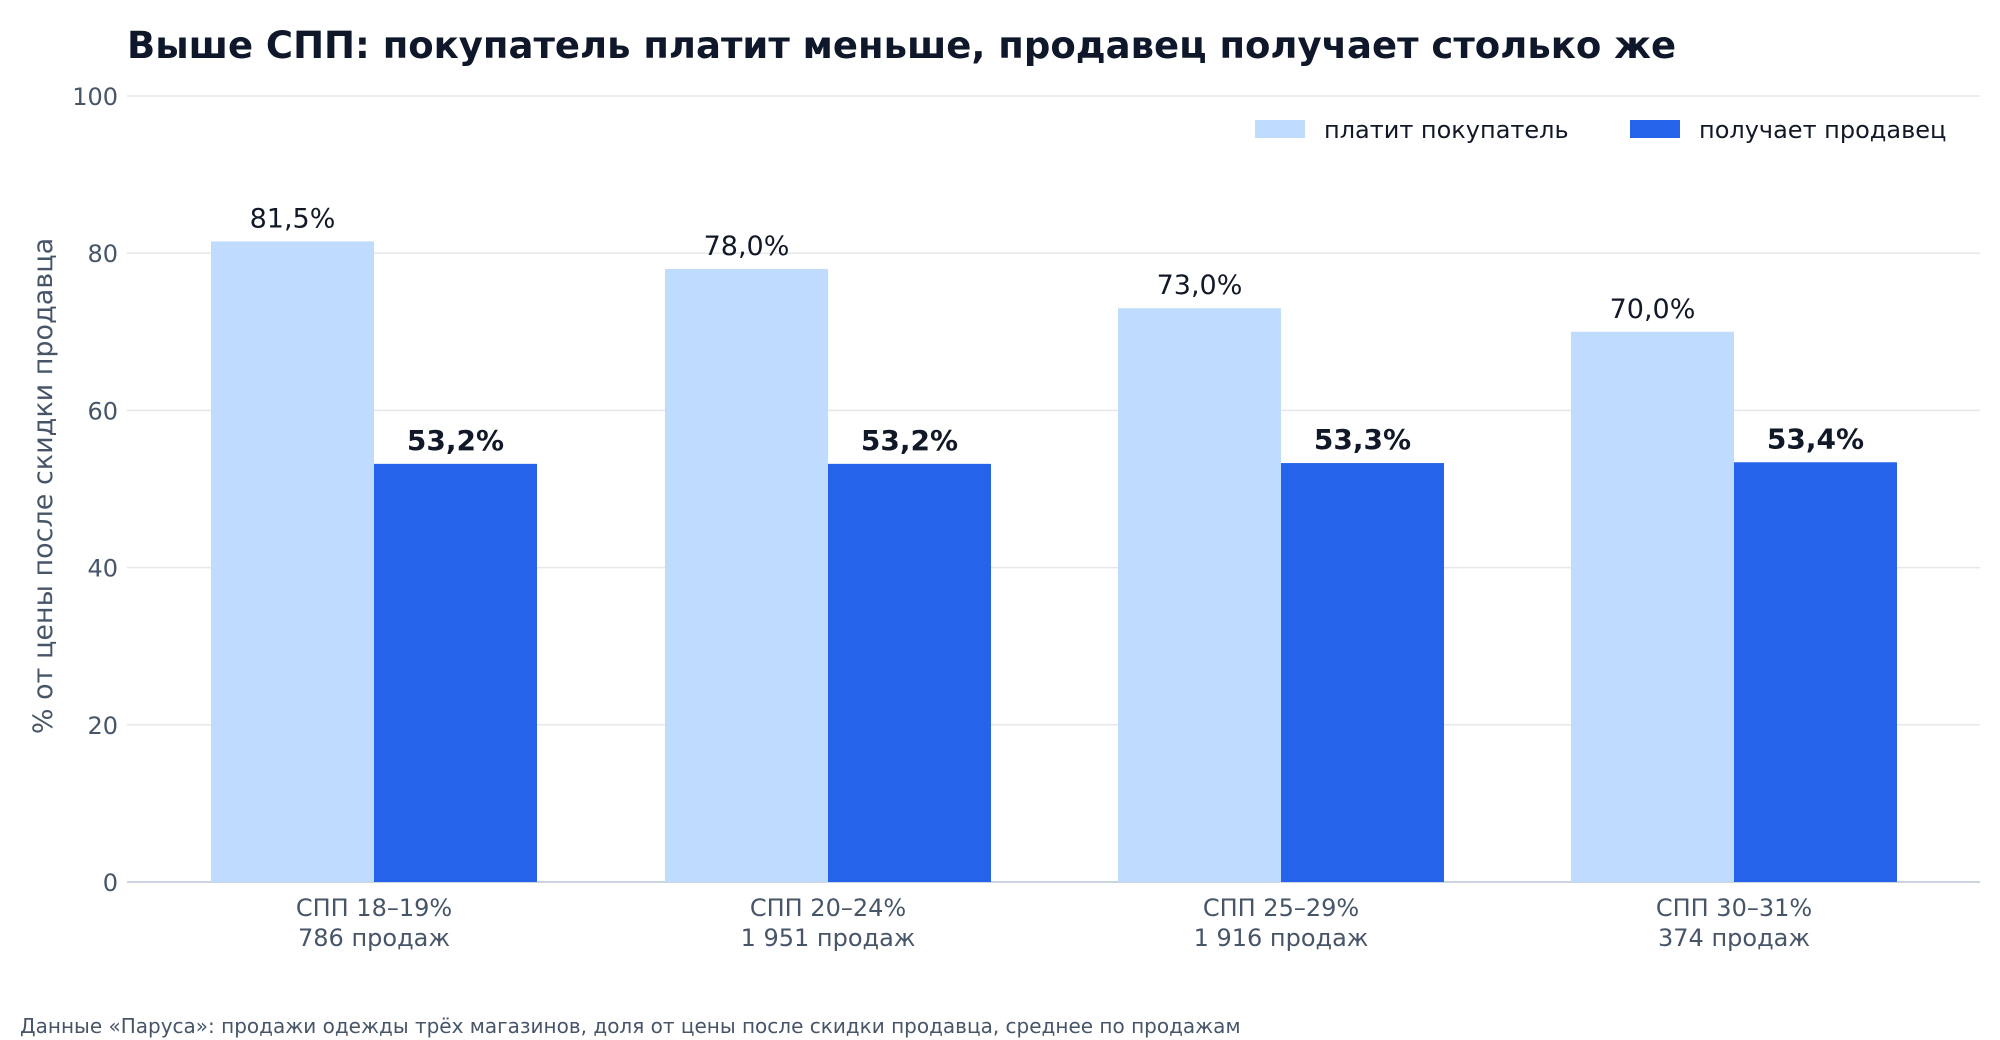 The image size is (2000, 1040). Describe the element at coordinates (102, 411) in the screenshot. I see `y-tick-label: 60` at that location.